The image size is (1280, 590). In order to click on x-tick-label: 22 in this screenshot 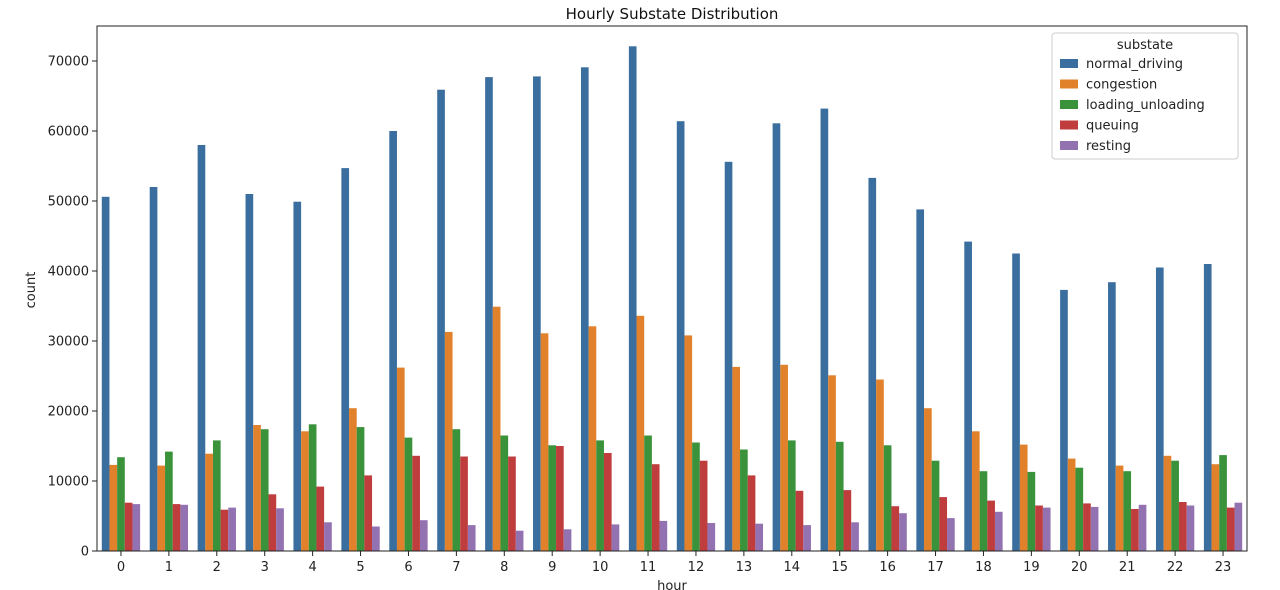, I will do `click(1175, 567)`.